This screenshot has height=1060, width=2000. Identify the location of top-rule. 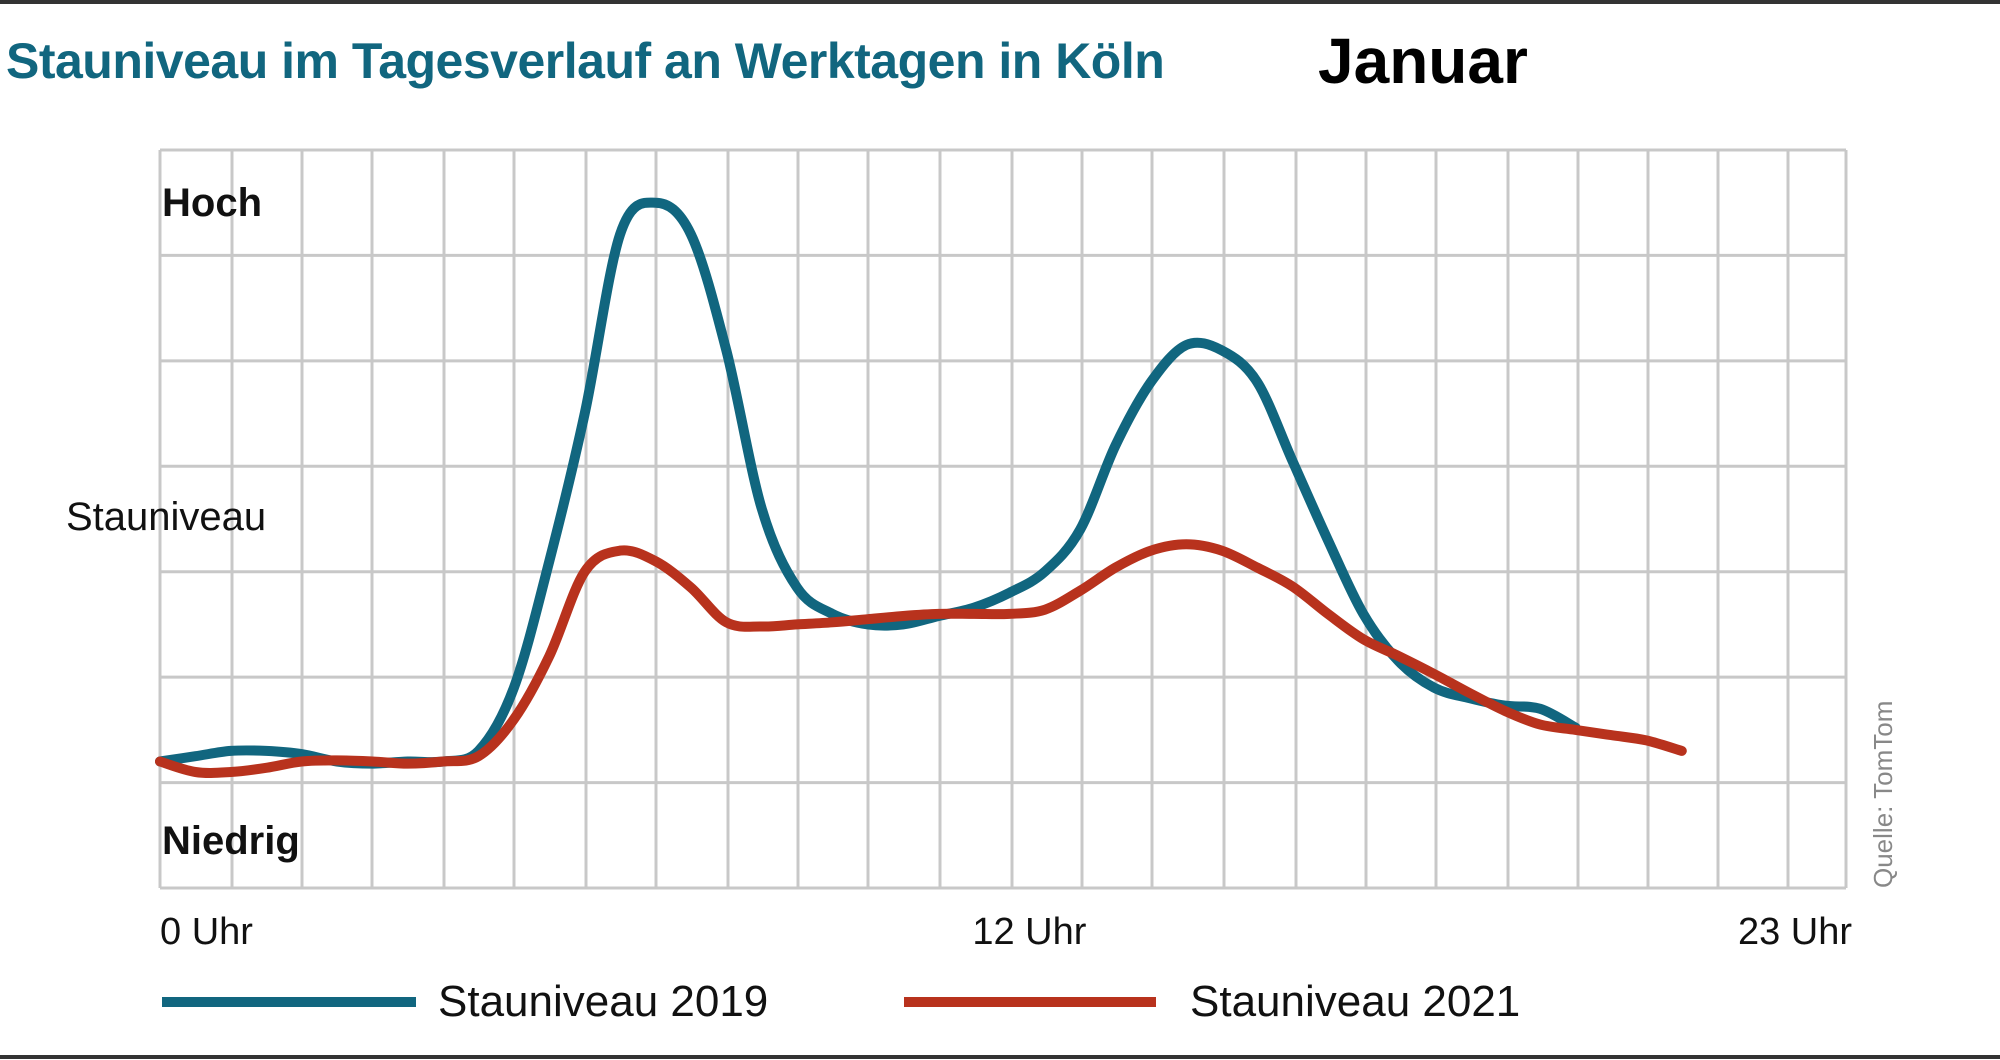
(1000, 2).